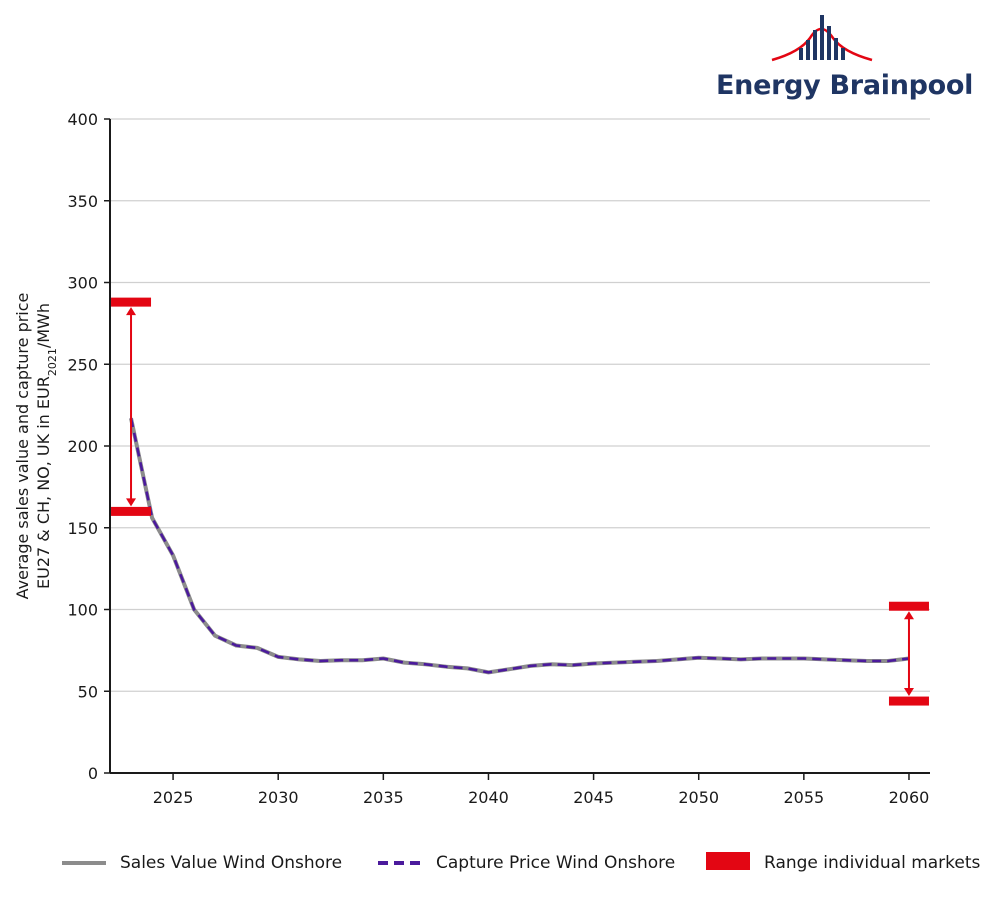 The width and height of the screenshot is (1000, 901). I want to click on y-tick-label-200: 200, so click(82, 446).